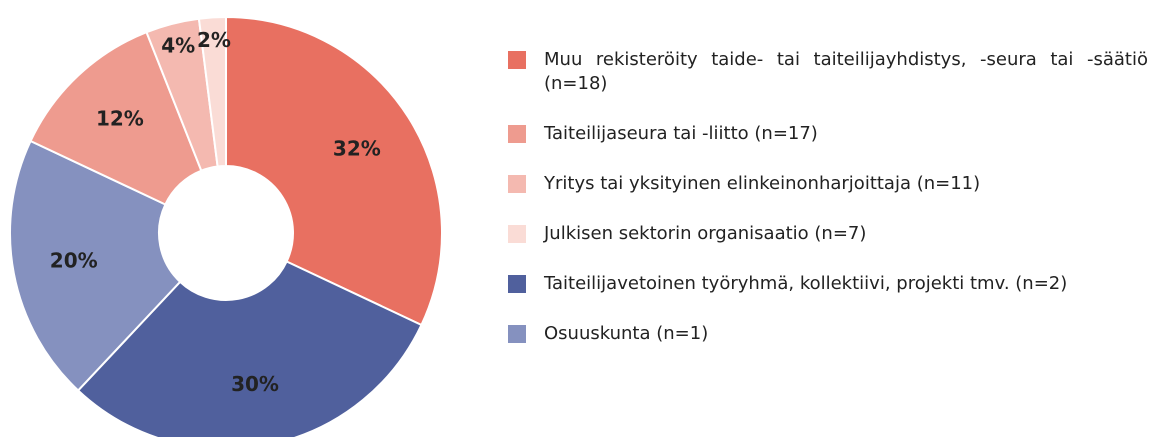 The width and height of the screenshot is (1157, 437). What do you see at coordinates (828, 134) in the screenshot?
I see `legend-item: Taiteilijaseura tai -liitto (n=17)` at bounding box center [828, 134].